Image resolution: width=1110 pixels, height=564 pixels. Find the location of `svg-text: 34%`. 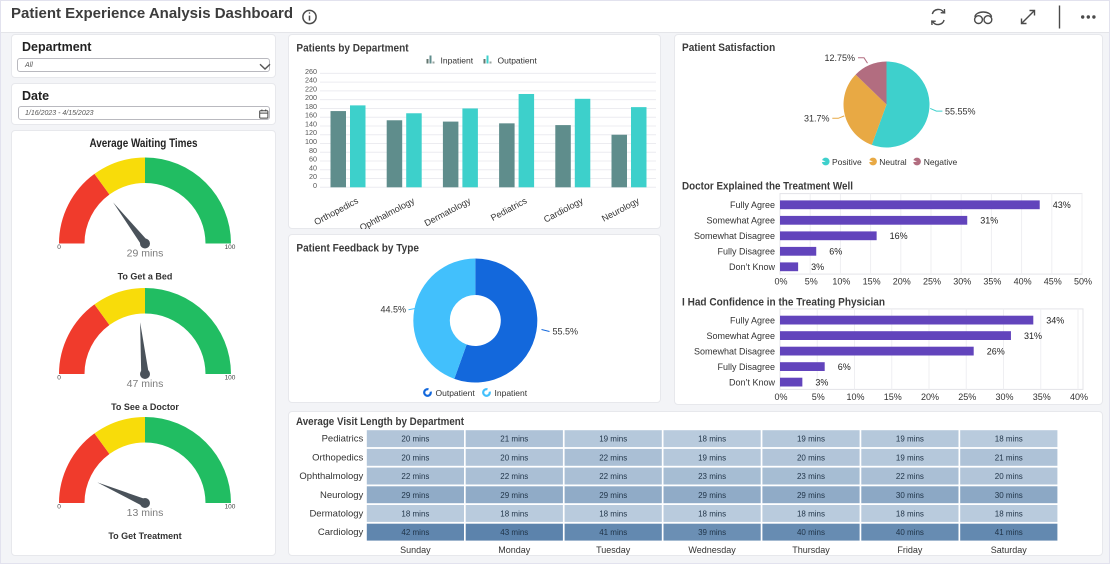

svg-text: 34% is located at coordinates (1055, 320).